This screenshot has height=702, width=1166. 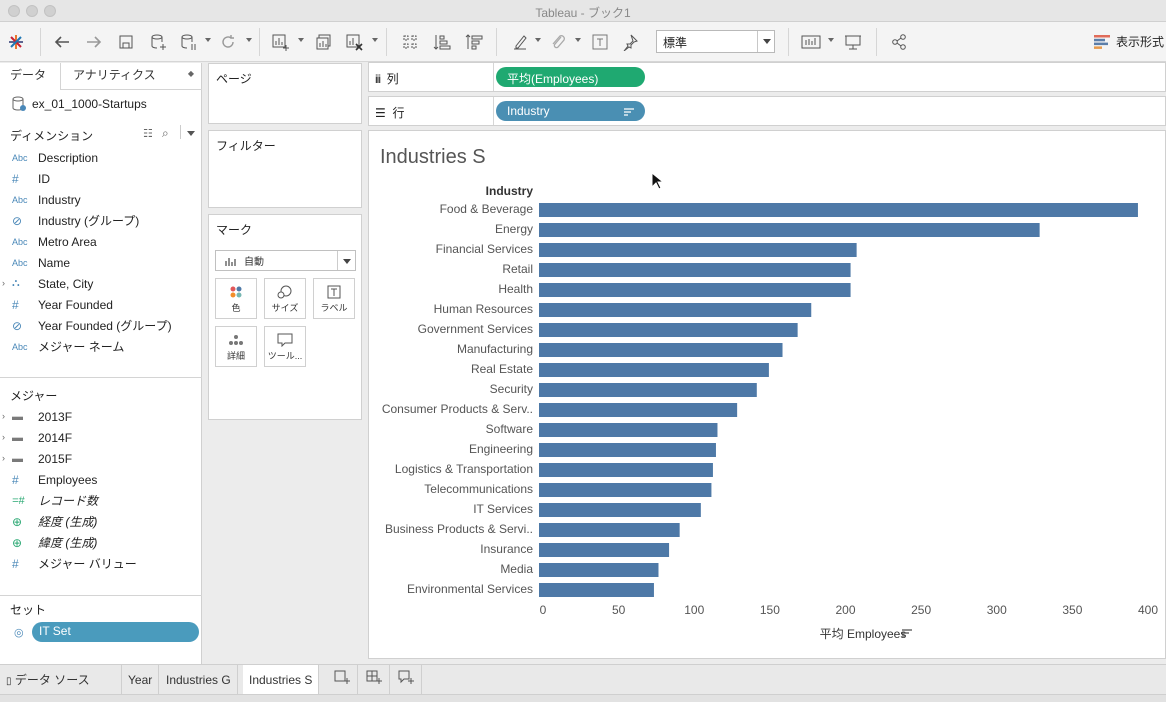 I want to click on pages-card: ページ, so click(x=285, y=93).